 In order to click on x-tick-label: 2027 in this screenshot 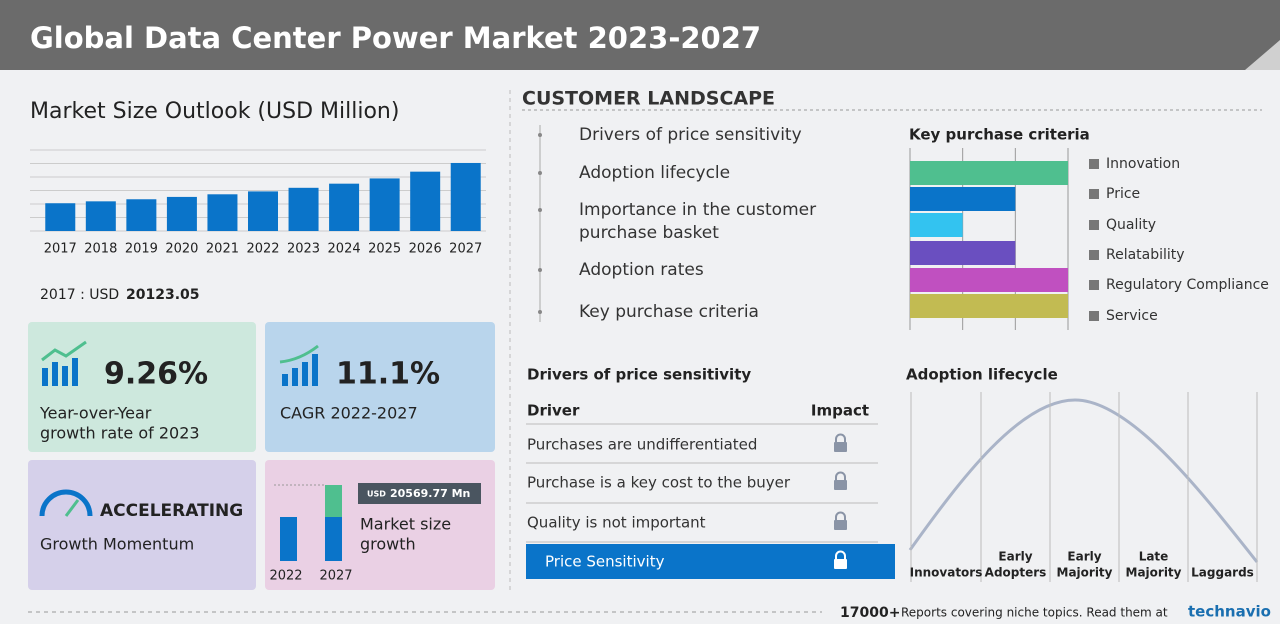, I will do `click(465, 249)`.